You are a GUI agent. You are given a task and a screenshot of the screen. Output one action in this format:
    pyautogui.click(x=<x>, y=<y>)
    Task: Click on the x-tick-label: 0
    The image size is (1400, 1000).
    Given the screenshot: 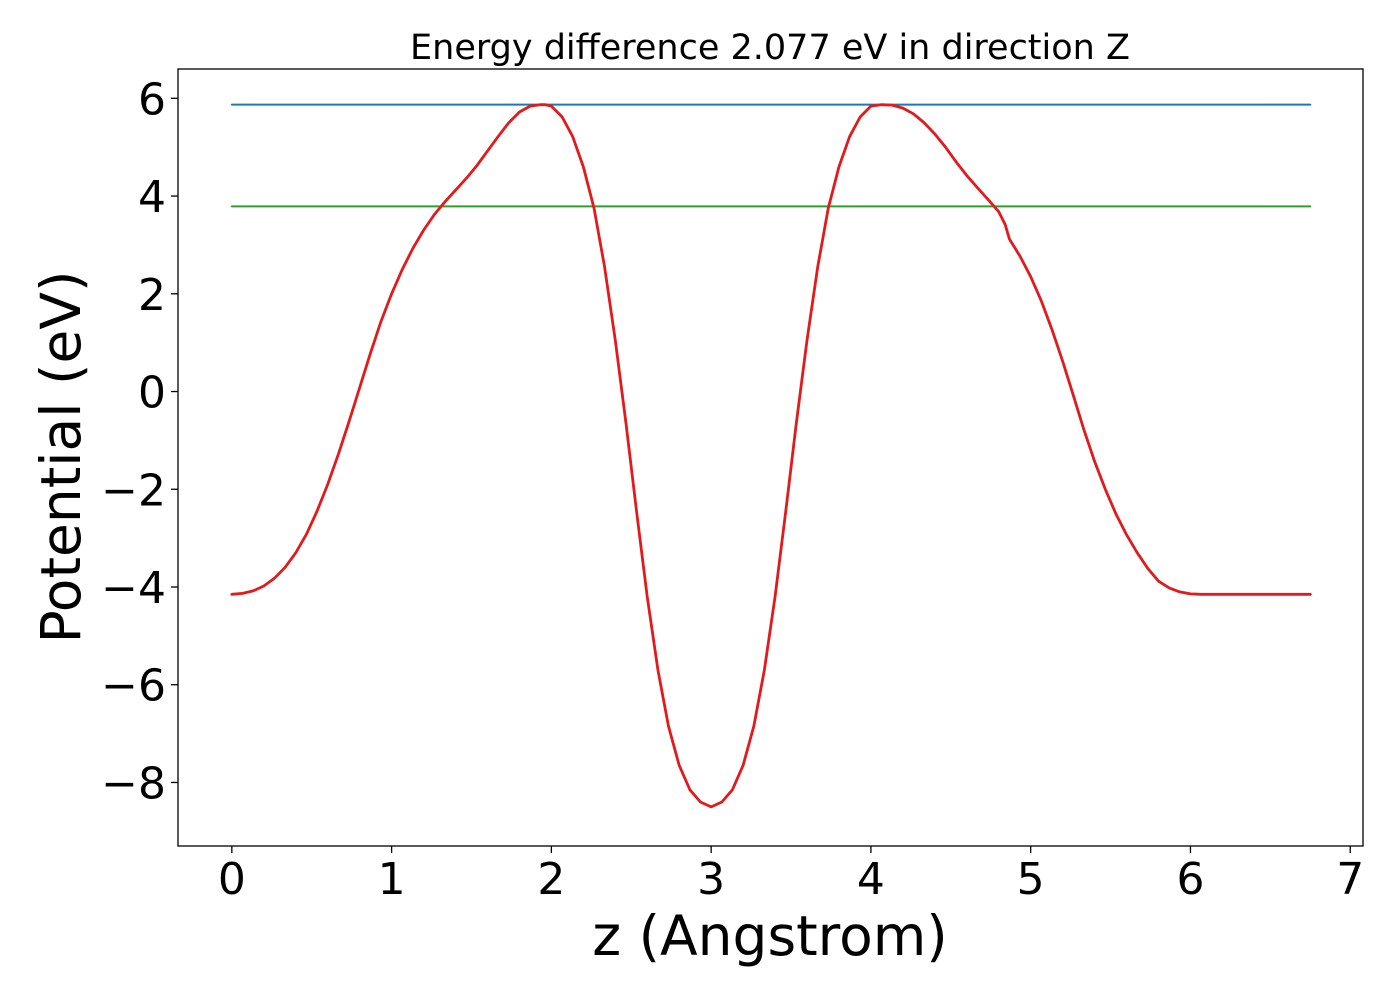 What is the action you would take?
    pyautogui.click(x=232, y=879)
    